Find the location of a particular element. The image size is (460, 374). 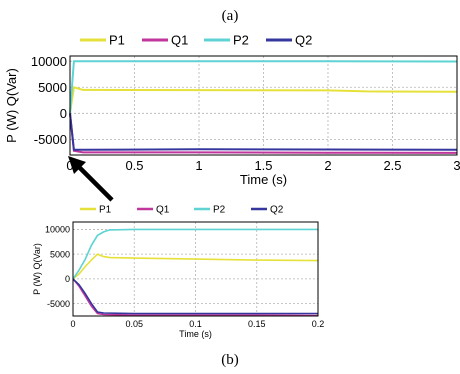

plot-area is located at coordinates (195, 269).